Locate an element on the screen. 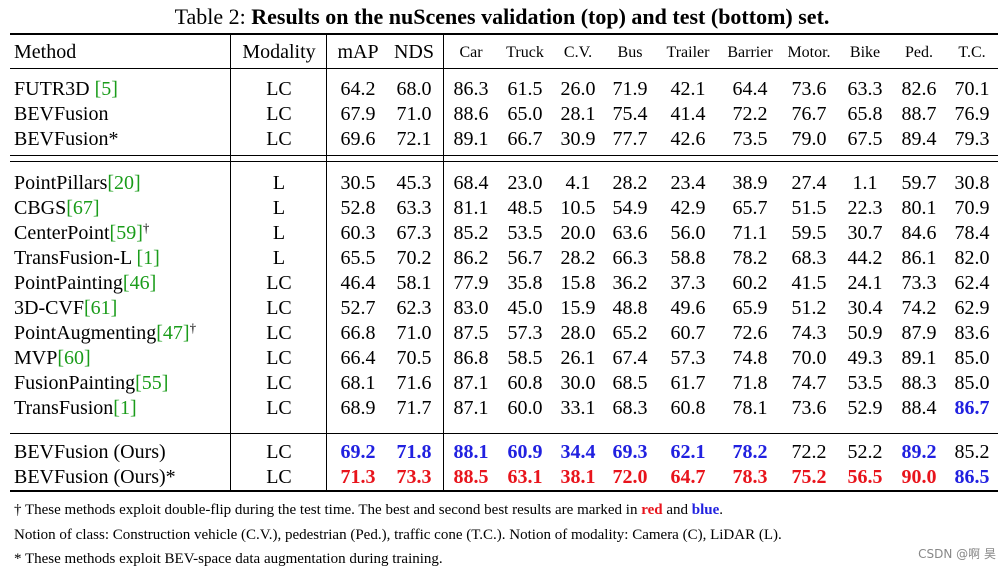 This screenshot has width=1004, height=572. value-cell: 78.2 is located at coordinates (750, 258).